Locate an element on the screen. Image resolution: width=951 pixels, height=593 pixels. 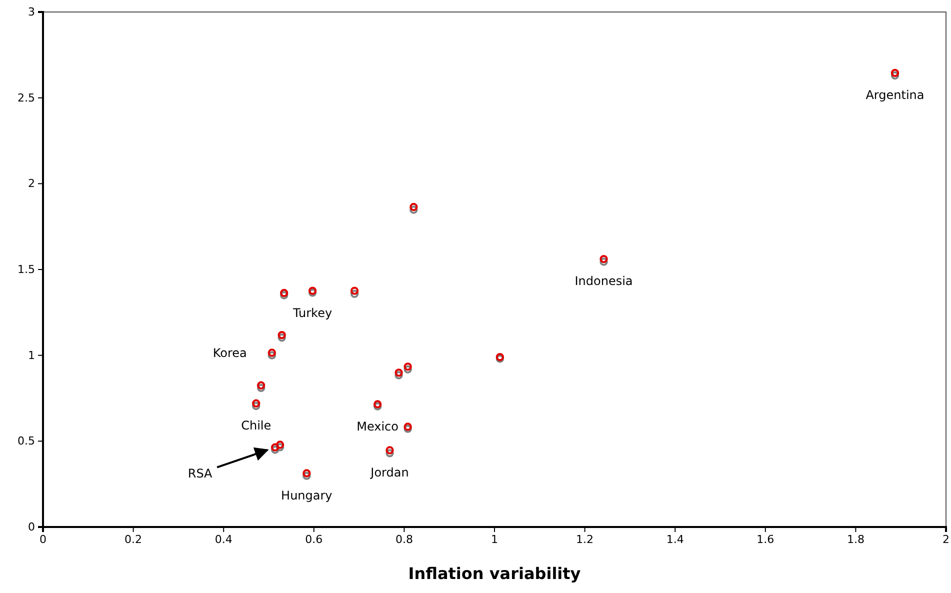
y-tick-label: 0.5 is located at coordinates (26, 441).